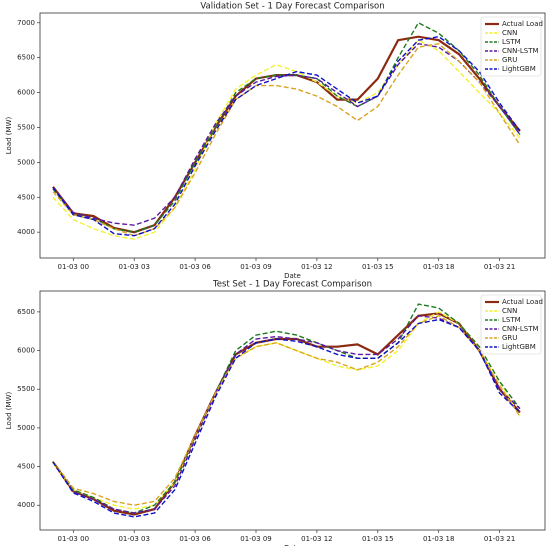  Describe the element at coordinates (292, 285) in the screenshot. I see `chart-title: Test Set - 1 Day Forecast Comparison` at that location.